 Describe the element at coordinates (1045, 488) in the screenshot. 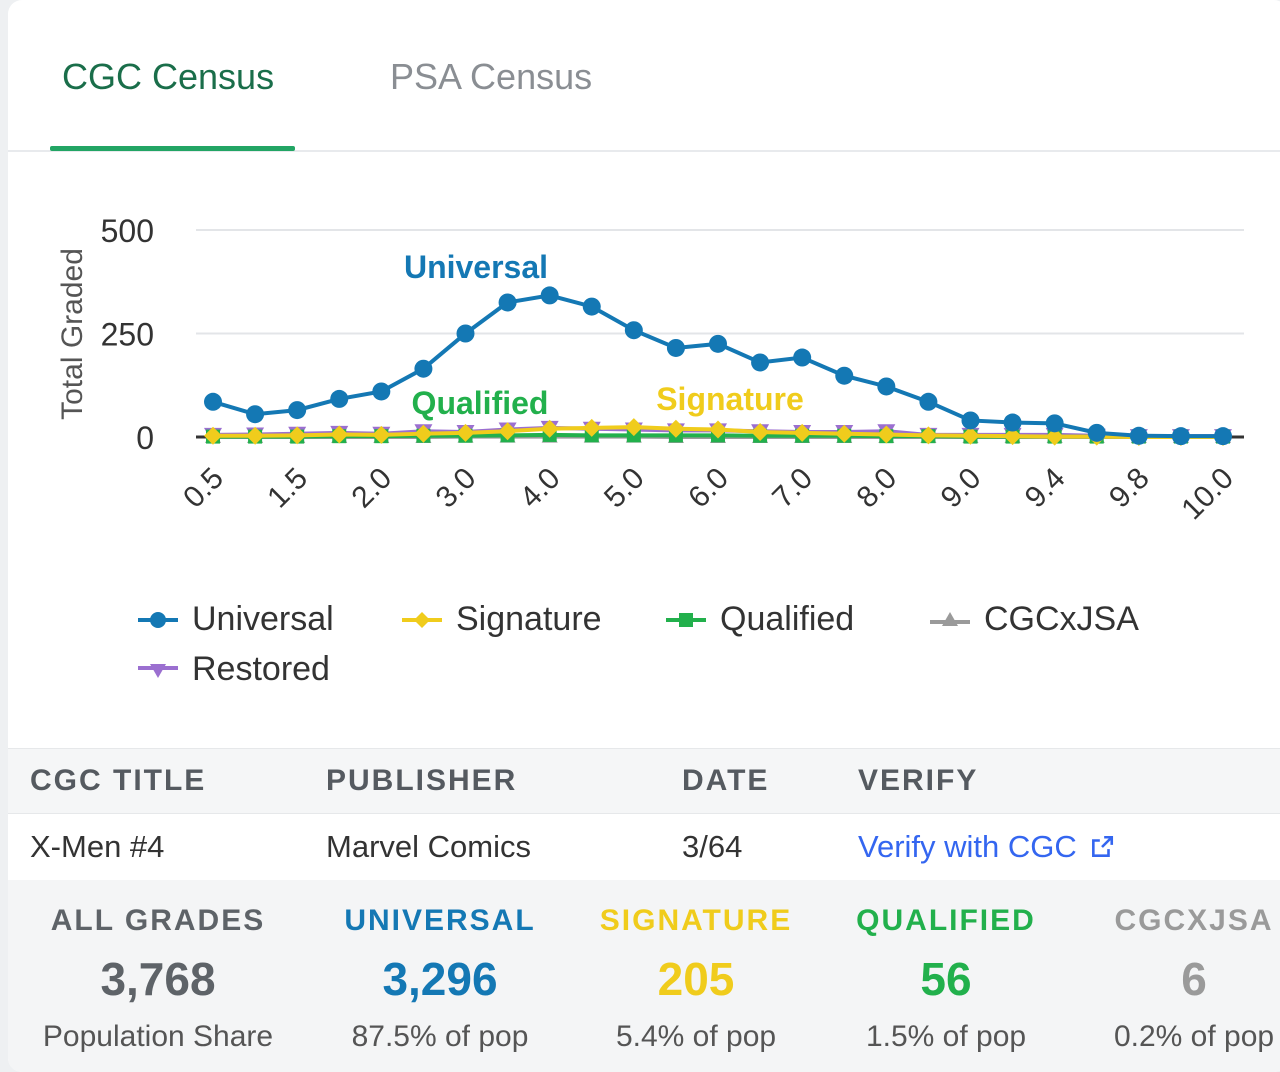

I see `x-tick-label: 9.4` at that location.